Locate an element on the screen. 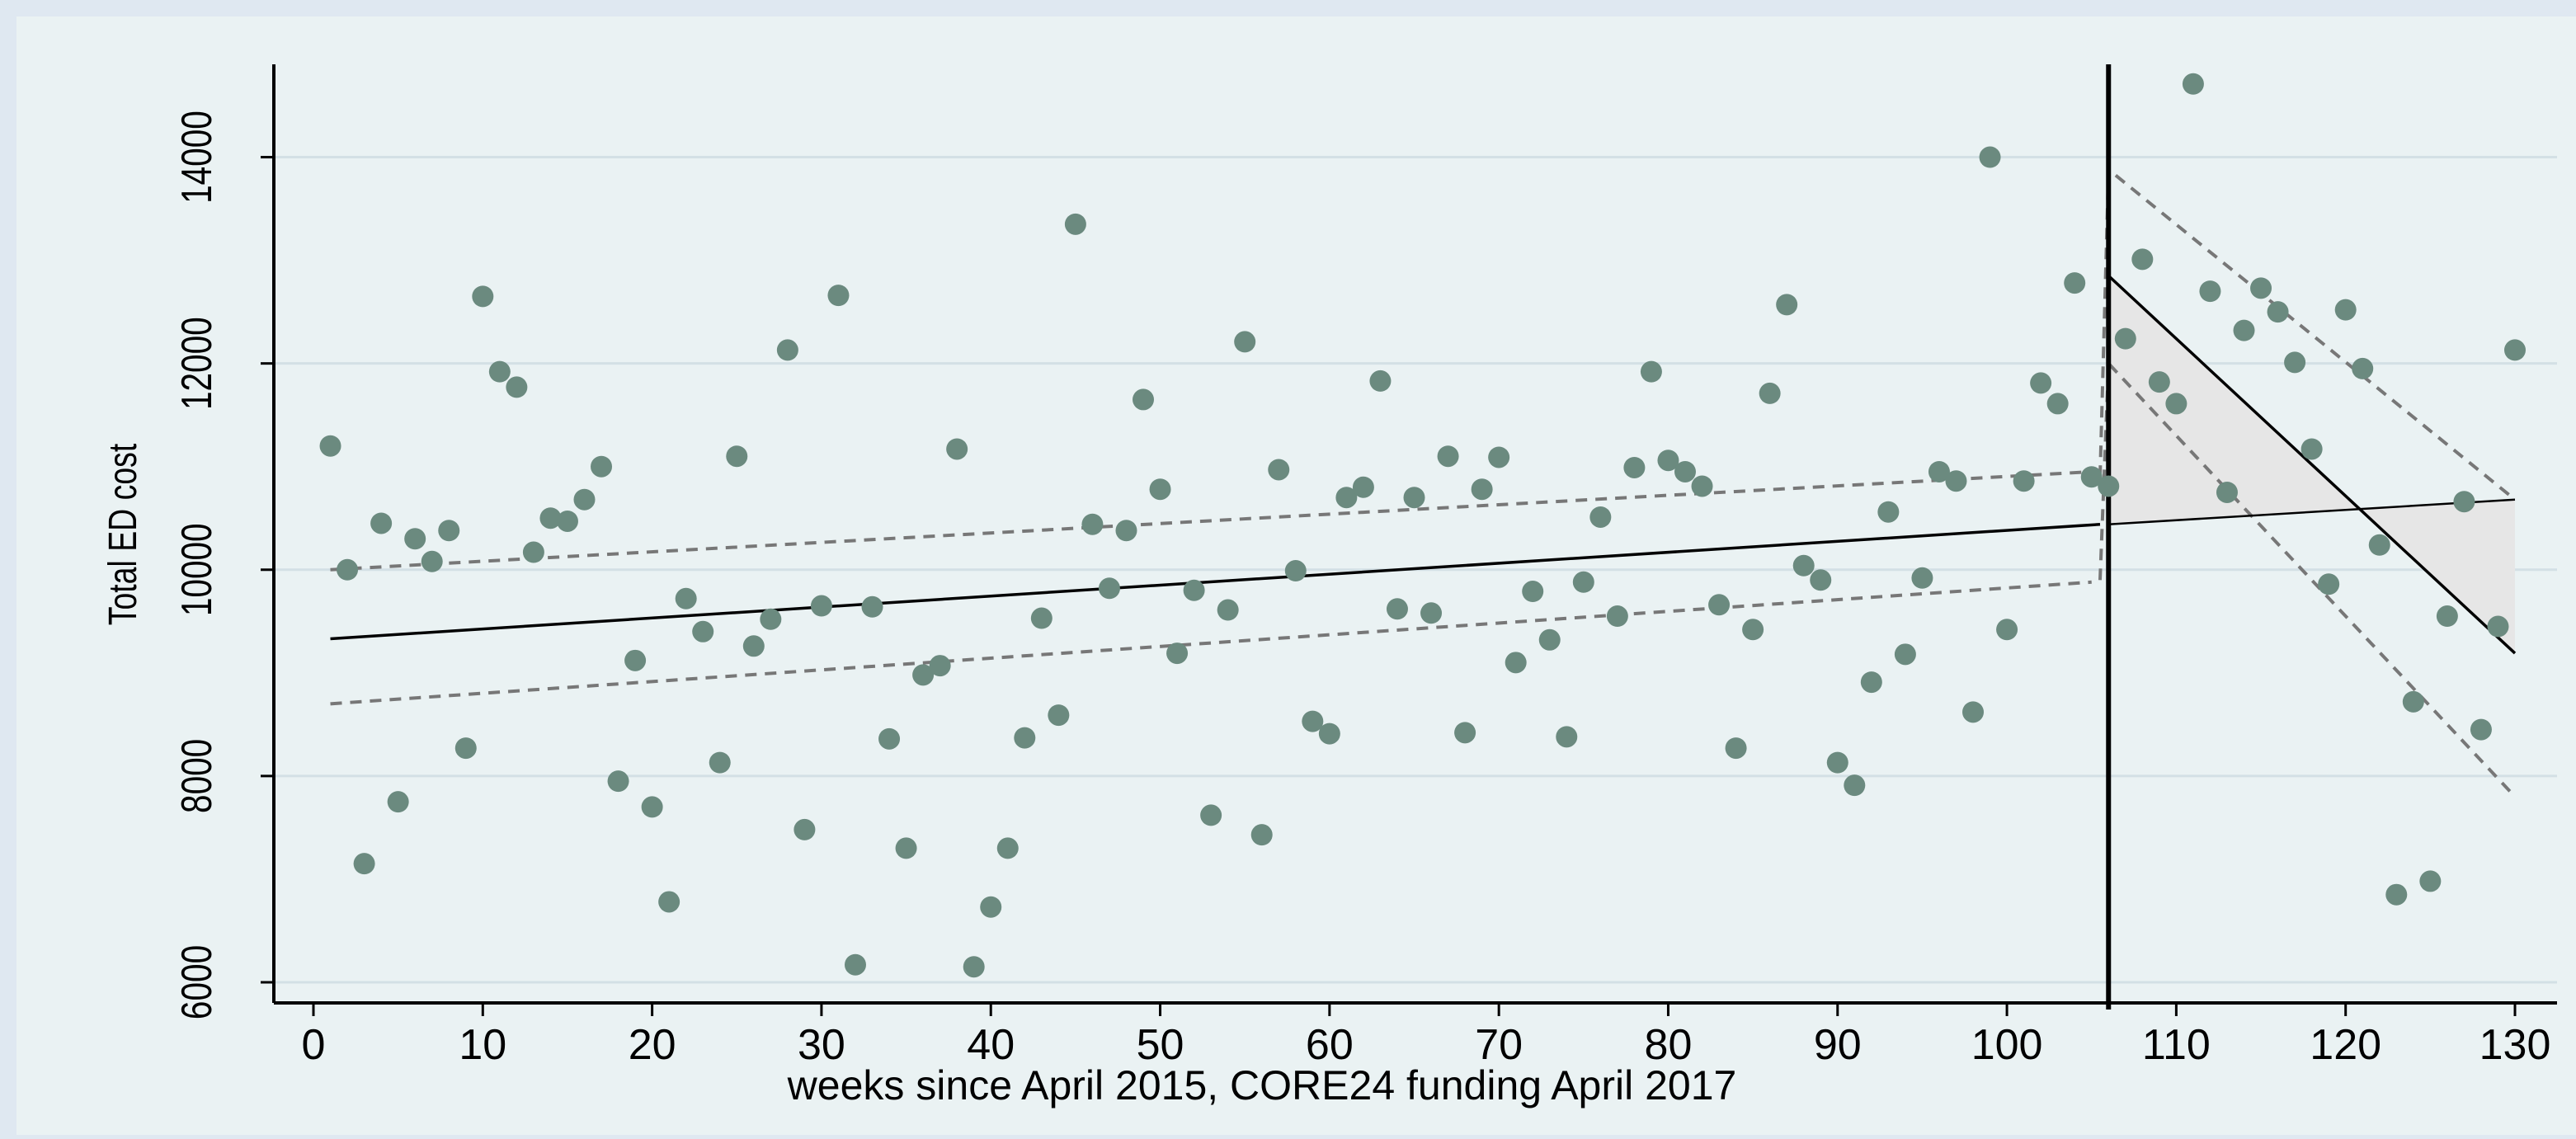  x-tick-label: 50 is located at coordinates (1160, 1045).